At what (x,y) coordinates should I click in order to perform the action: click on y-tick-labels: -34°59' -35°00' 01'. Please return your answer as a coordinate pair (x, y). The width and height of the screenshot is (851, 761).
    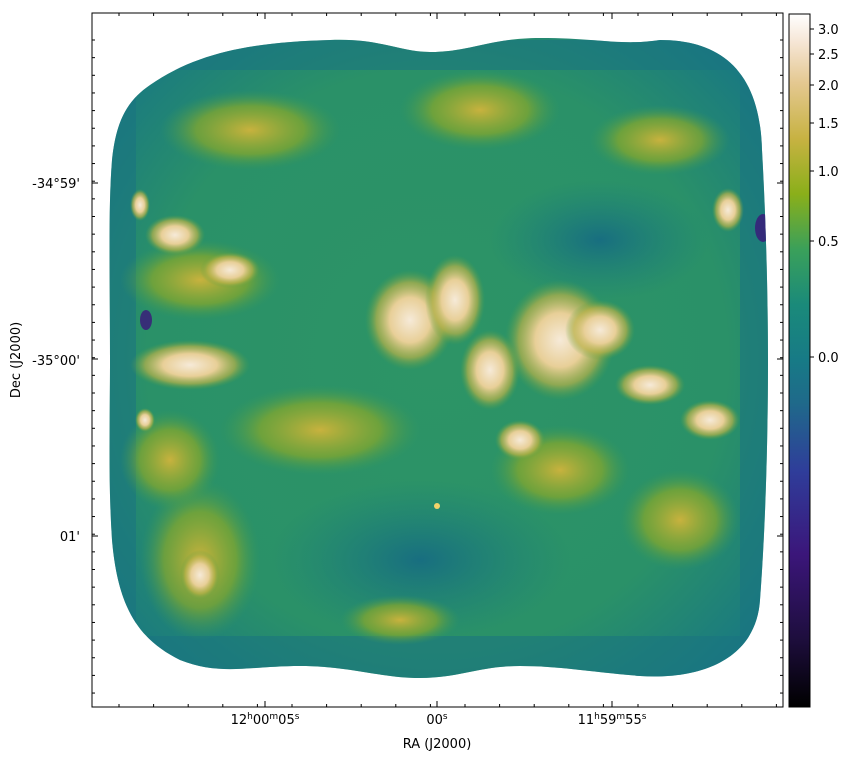
    Looking at the image, I should click on (56, 361).